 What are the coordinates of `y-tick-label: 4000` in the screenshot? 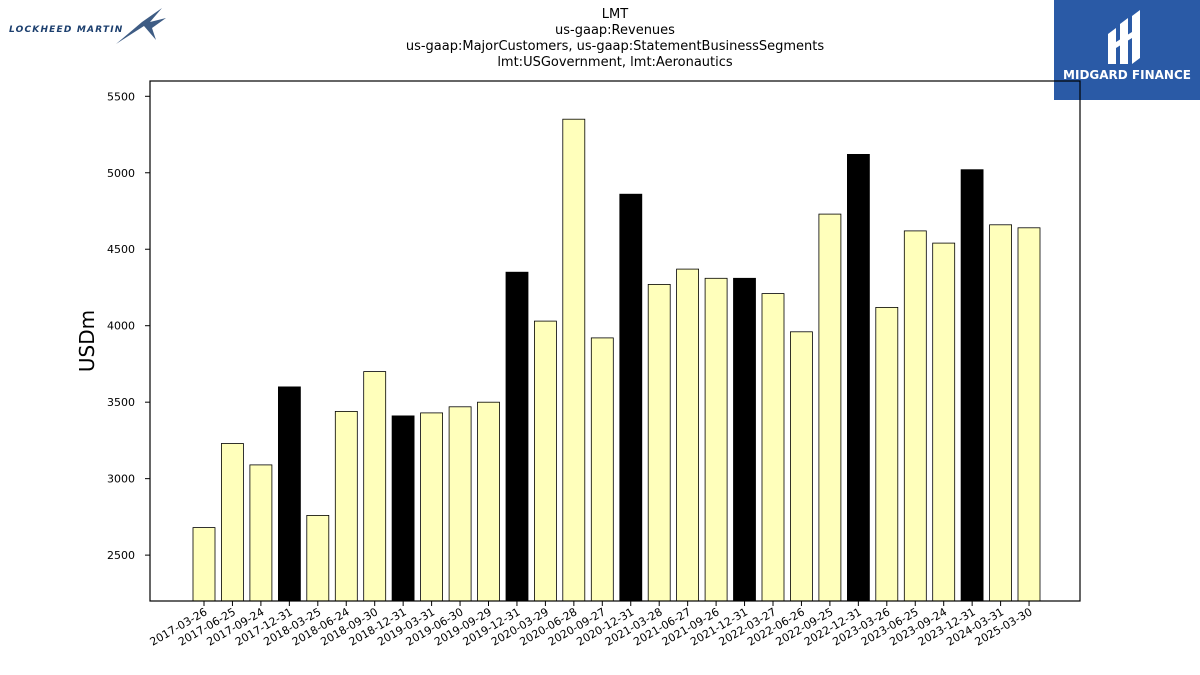 It's located at (121, 326).